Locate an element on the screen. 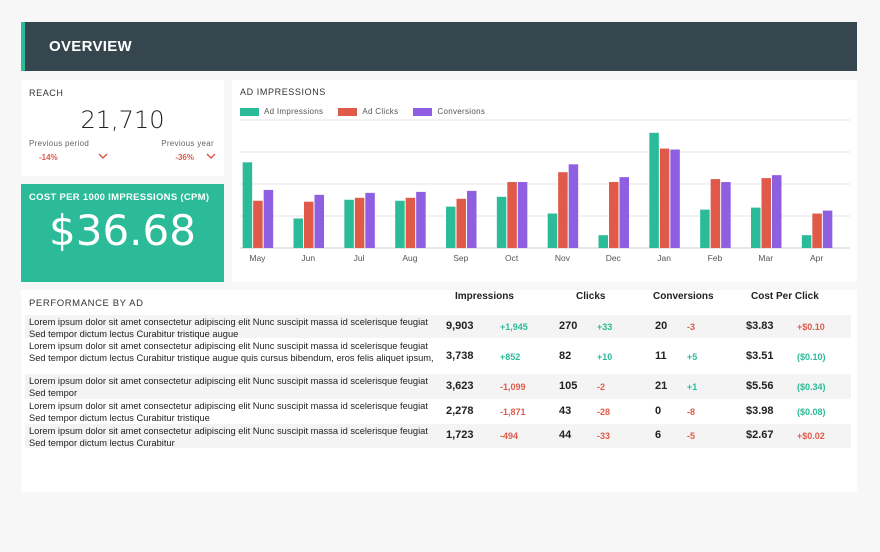 The width and height of the screenshot is (880, 552). bar-ad-clicks-jun is located at coordinates (309, 224).